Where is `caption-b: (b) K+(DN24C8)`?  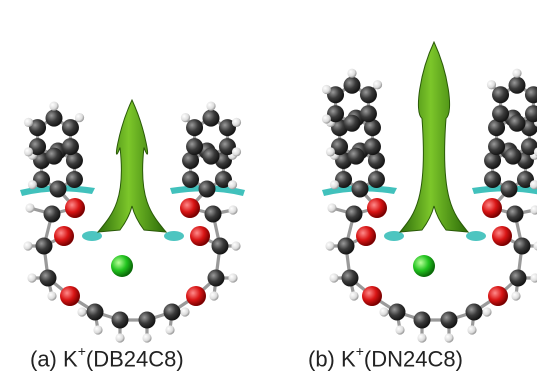 caption-b: (b) K+(DN24C8) is located at coordinates (385, 357).